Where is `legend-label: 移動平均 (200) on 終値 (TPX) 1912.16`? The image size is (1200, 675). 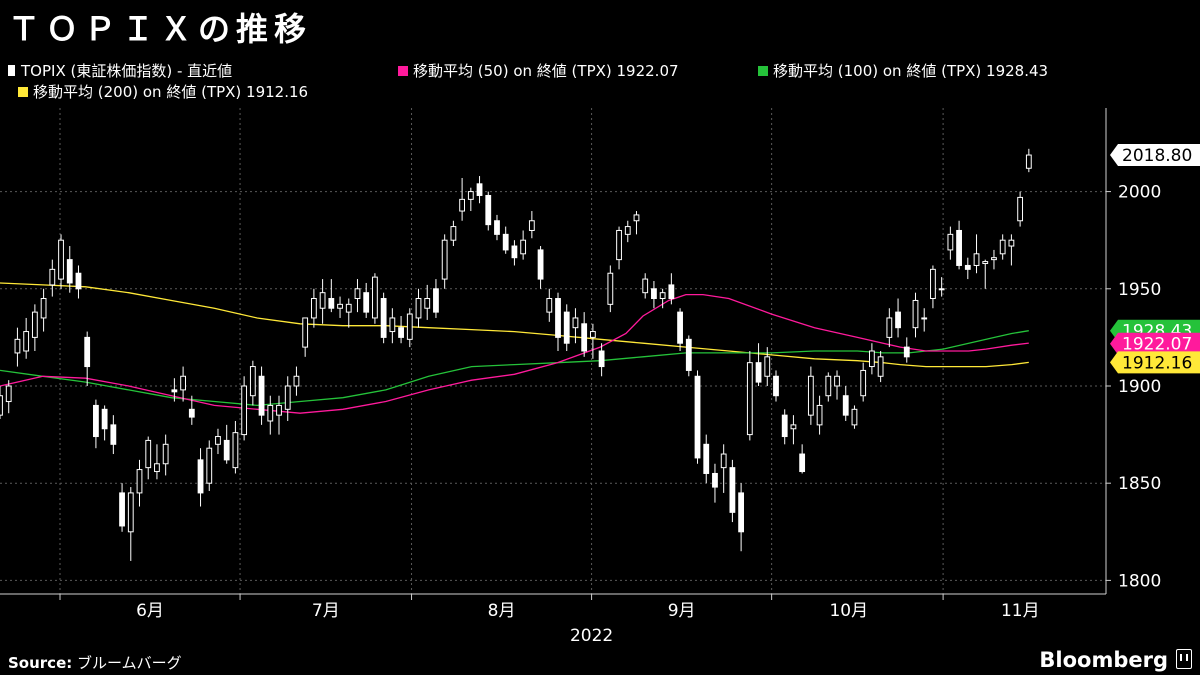
legend-label: 移動平均 (200) on 終値 (TPX) 1912.16 is located at coordinates (171, 92).